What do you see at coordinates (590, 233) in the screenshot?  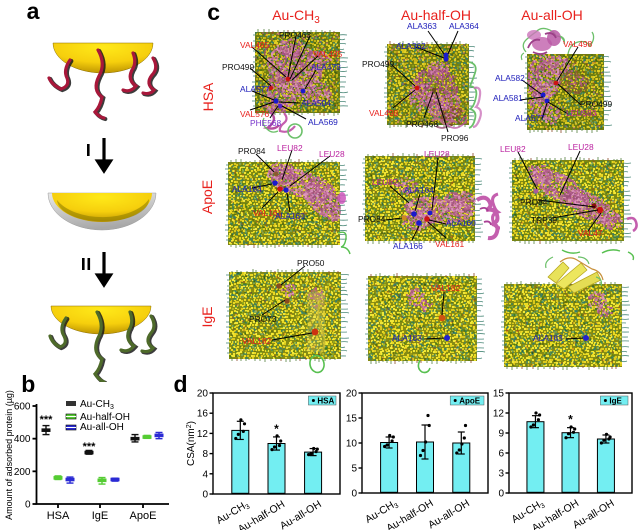 I see `svg-text: VAL47` at bounding box center [590, 233].